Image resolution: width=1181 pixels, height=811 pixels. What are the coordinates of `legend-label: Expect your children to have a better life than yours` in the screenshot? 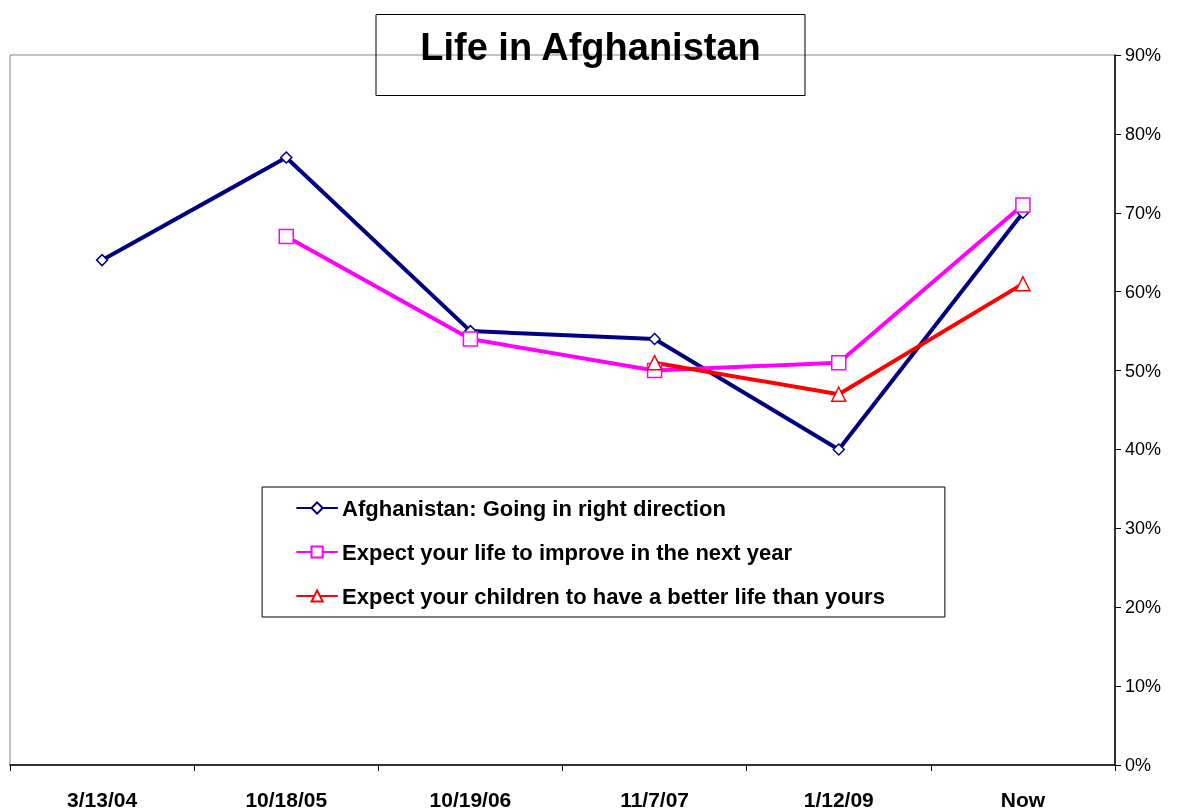 It's located at (613, 596).